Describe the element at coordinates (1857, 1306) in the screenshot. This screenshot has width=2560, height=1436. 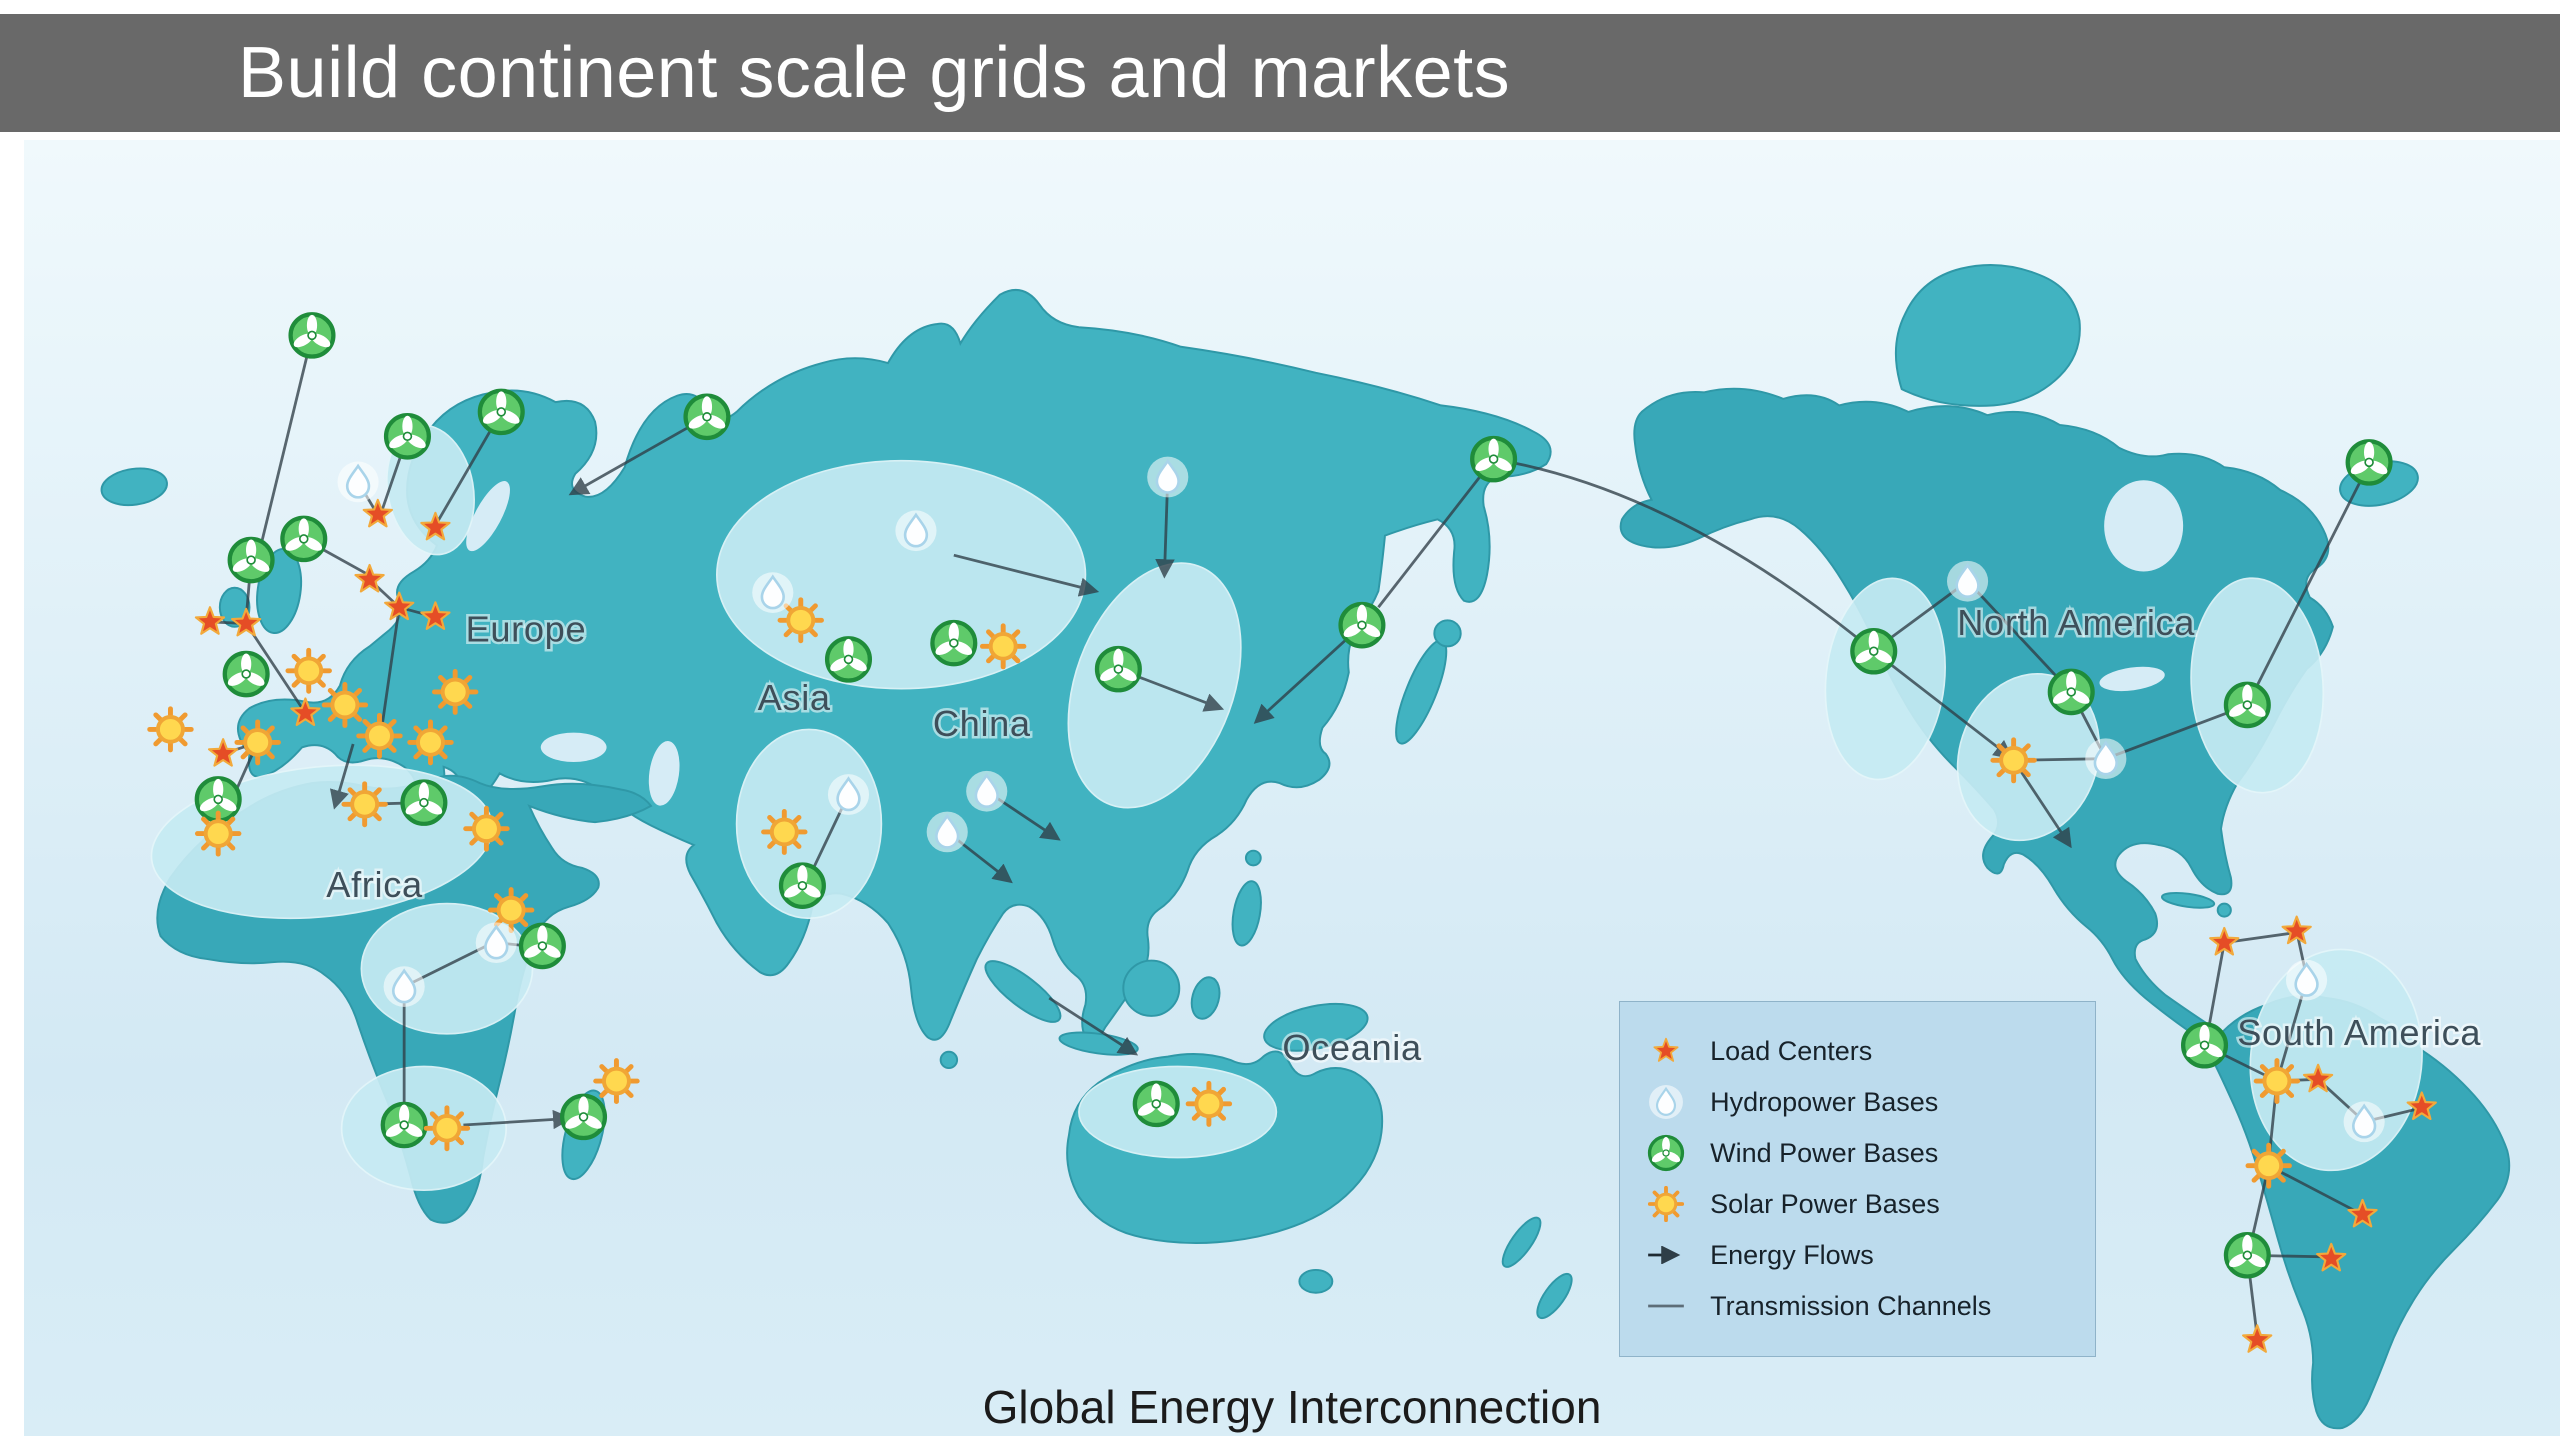
I see `legend-row-transmission: Transmission Channels` at that location.